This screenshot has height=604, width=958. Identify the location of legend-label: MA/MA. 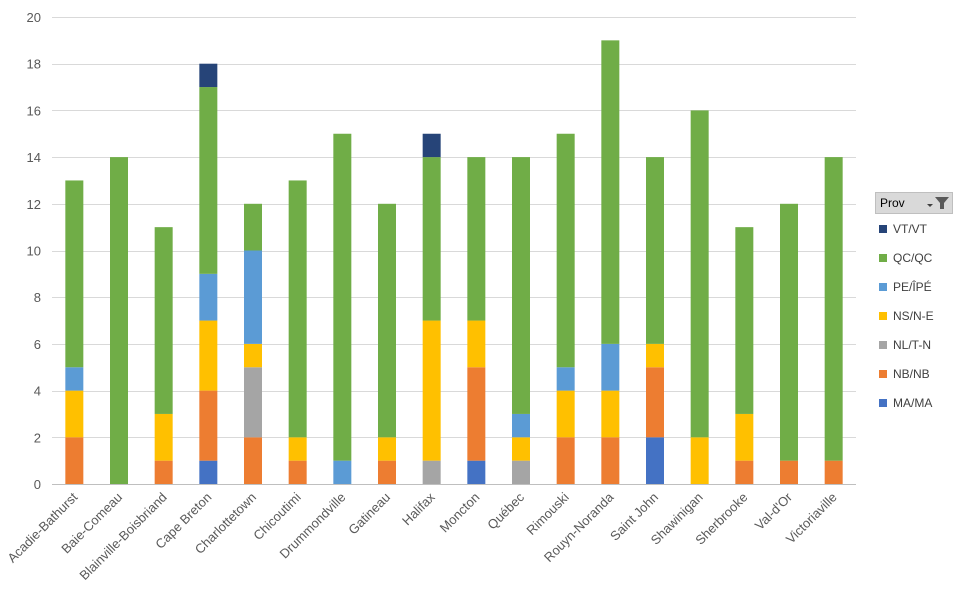
(913, 402).